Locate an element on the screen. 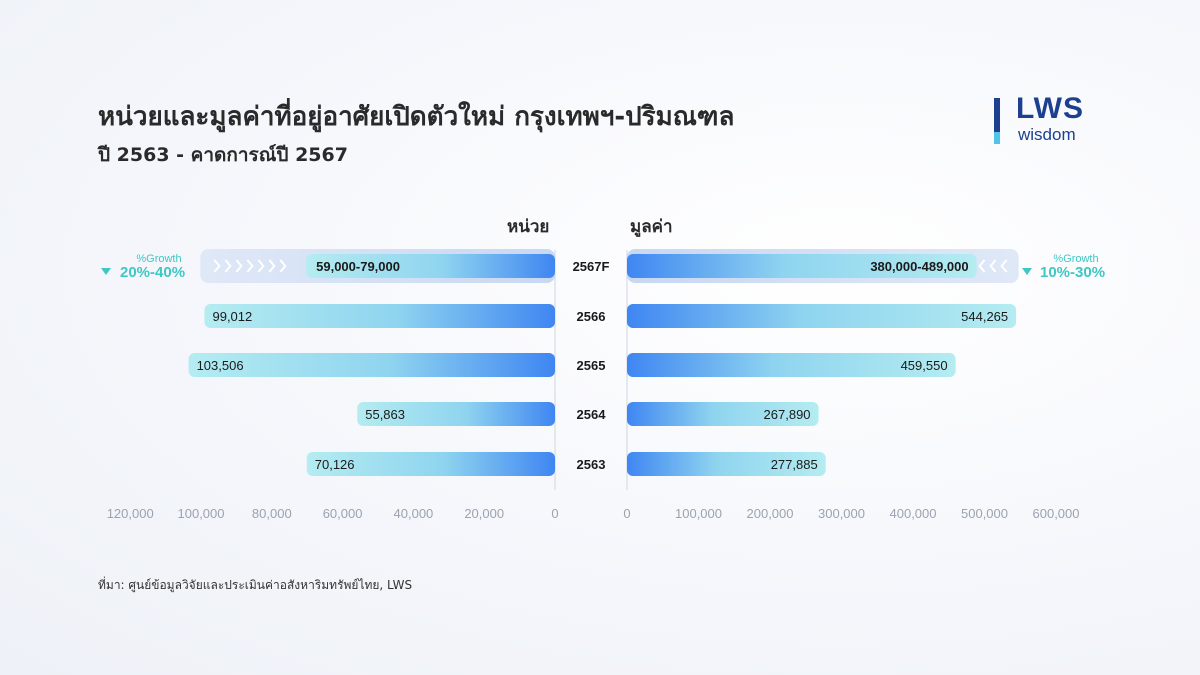 Image resolution: width=1200 pixels, height=675 pixels. year-label: 2565 is located at coordinates (591, 365).